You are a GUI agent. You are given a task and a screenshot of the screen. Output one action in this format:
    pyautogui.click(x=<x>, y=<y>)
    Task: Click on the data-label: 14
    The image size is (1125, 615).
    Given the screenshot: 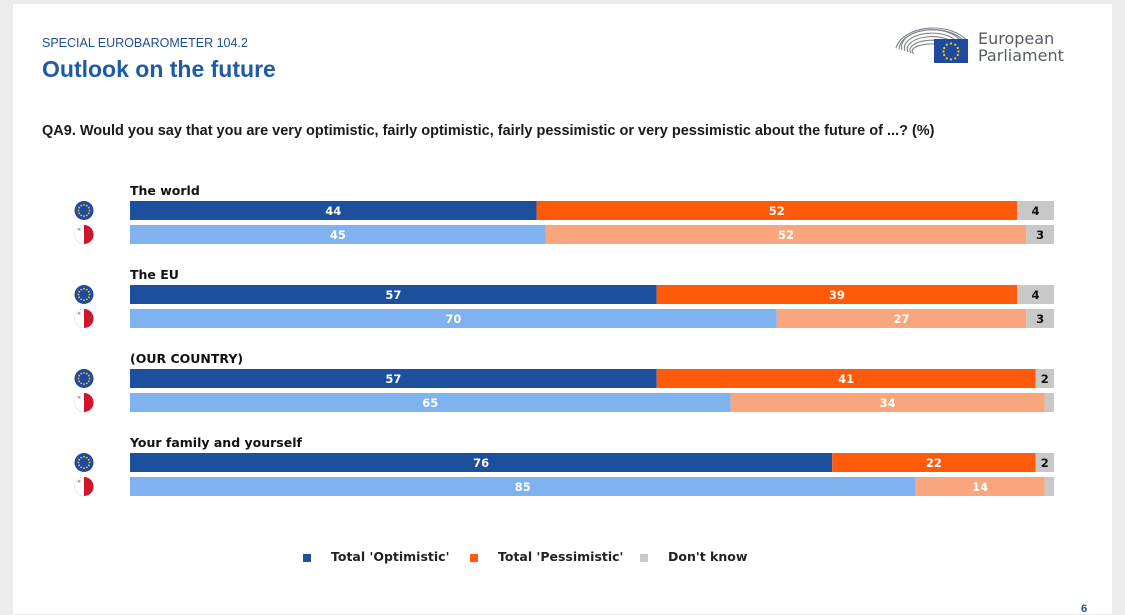 What is the action you would take?
    pyautogui.click(x=980, y=487)
    